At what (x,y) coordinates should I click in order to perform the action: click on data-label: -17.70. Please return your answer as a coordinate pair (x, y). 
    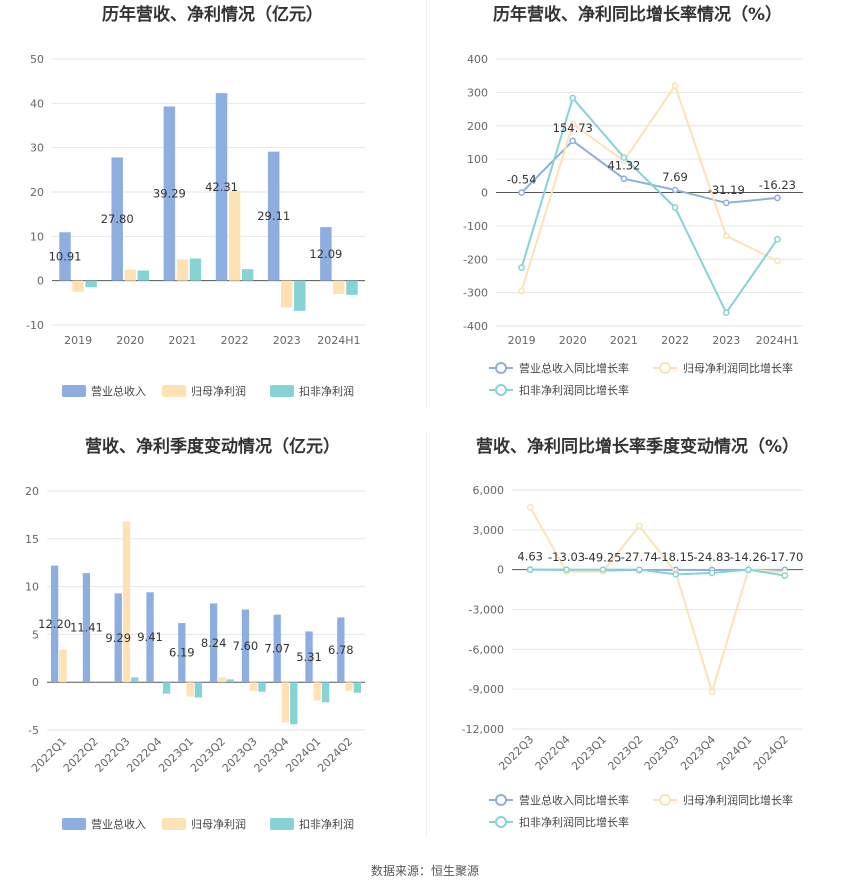
    Looking at the image, I should click on (784, 557).